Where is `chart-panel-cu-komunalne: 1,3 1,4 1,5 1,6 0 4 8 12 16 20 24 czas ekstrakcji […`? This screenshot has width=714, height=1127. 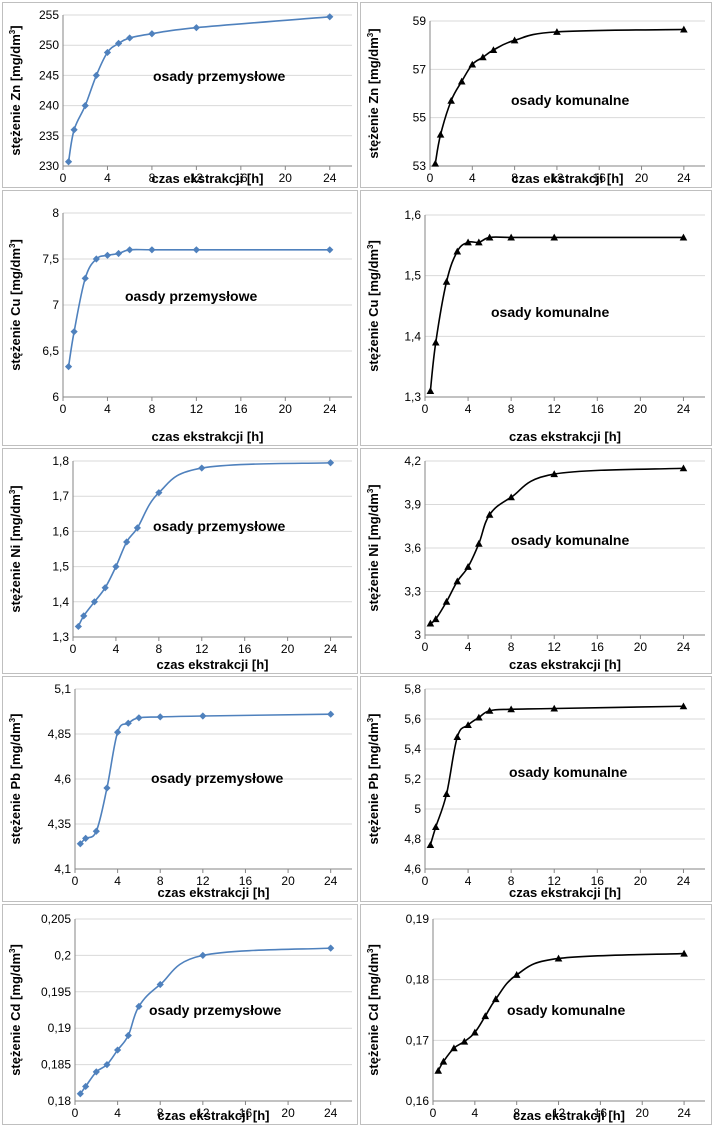
chart-panel-cu-komunalne: 1,3 1,4 1,5 1,6 0 4 8 12 16 20 24 czas ekstrakcji [… is located at coordinates (536, 318).